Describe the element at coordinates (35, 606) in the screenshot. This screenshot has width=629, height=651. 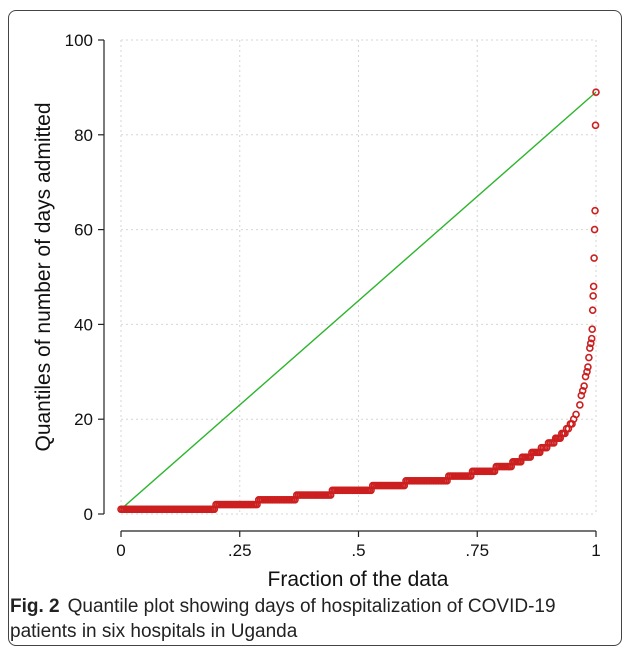
I see `figure-number: Fig. 2` at that location.